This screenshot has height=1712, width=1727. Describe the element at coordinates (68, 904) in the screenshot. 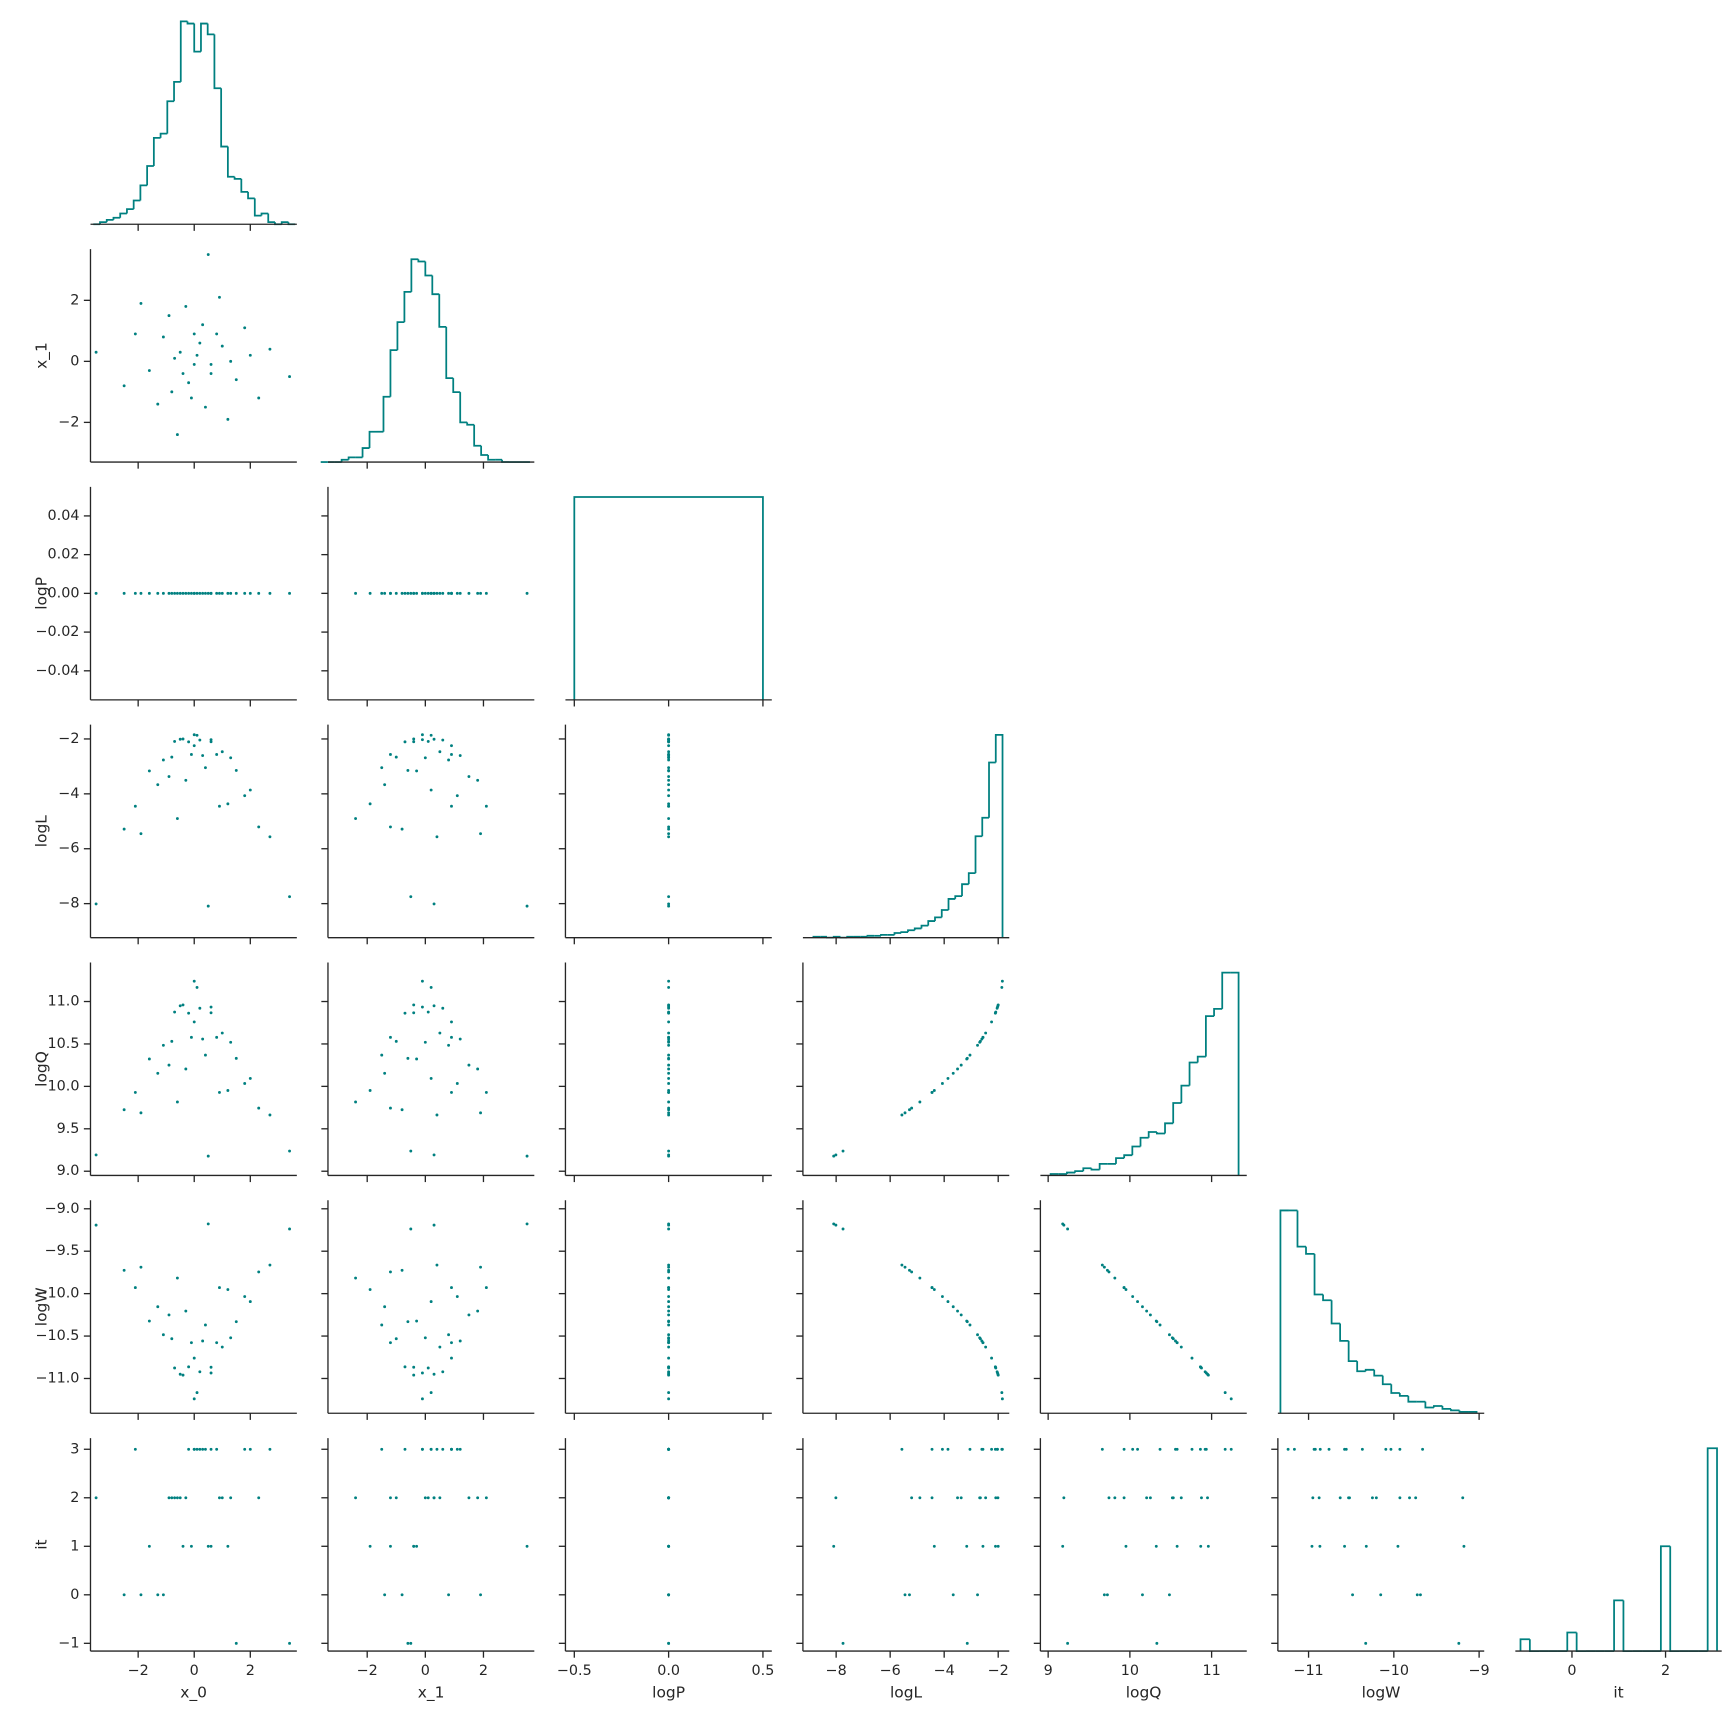

I see `y-tick-label: −8` at that location.